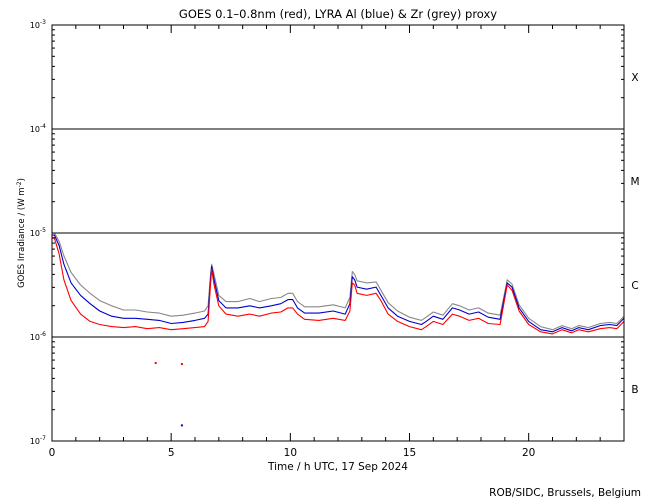  Describe the element at coordinates (528, 453) in the screenshot. I see `x-tick-label: 20` at that location.